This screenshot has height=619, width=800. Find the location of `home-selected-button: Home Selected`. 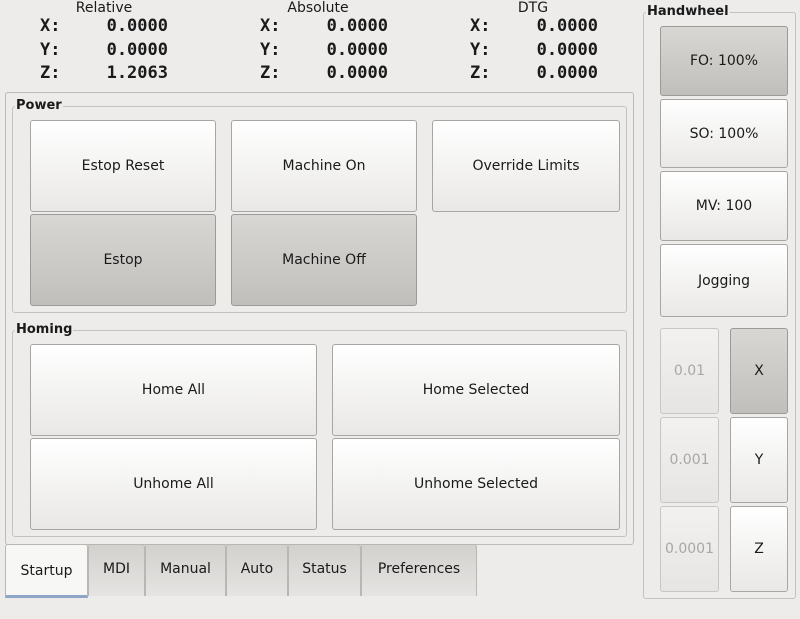

home-selected-button: Home Selected is located at coordinates (476, 390).